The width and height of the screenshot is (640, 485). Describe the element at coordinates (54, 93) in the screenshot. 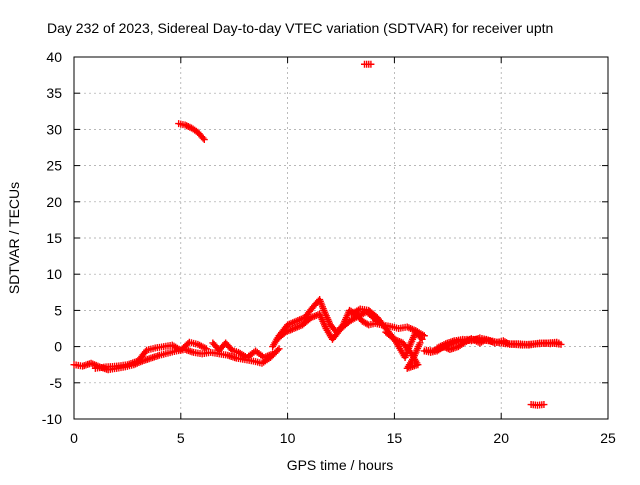

I see `y-tick-label: 35` at that location.